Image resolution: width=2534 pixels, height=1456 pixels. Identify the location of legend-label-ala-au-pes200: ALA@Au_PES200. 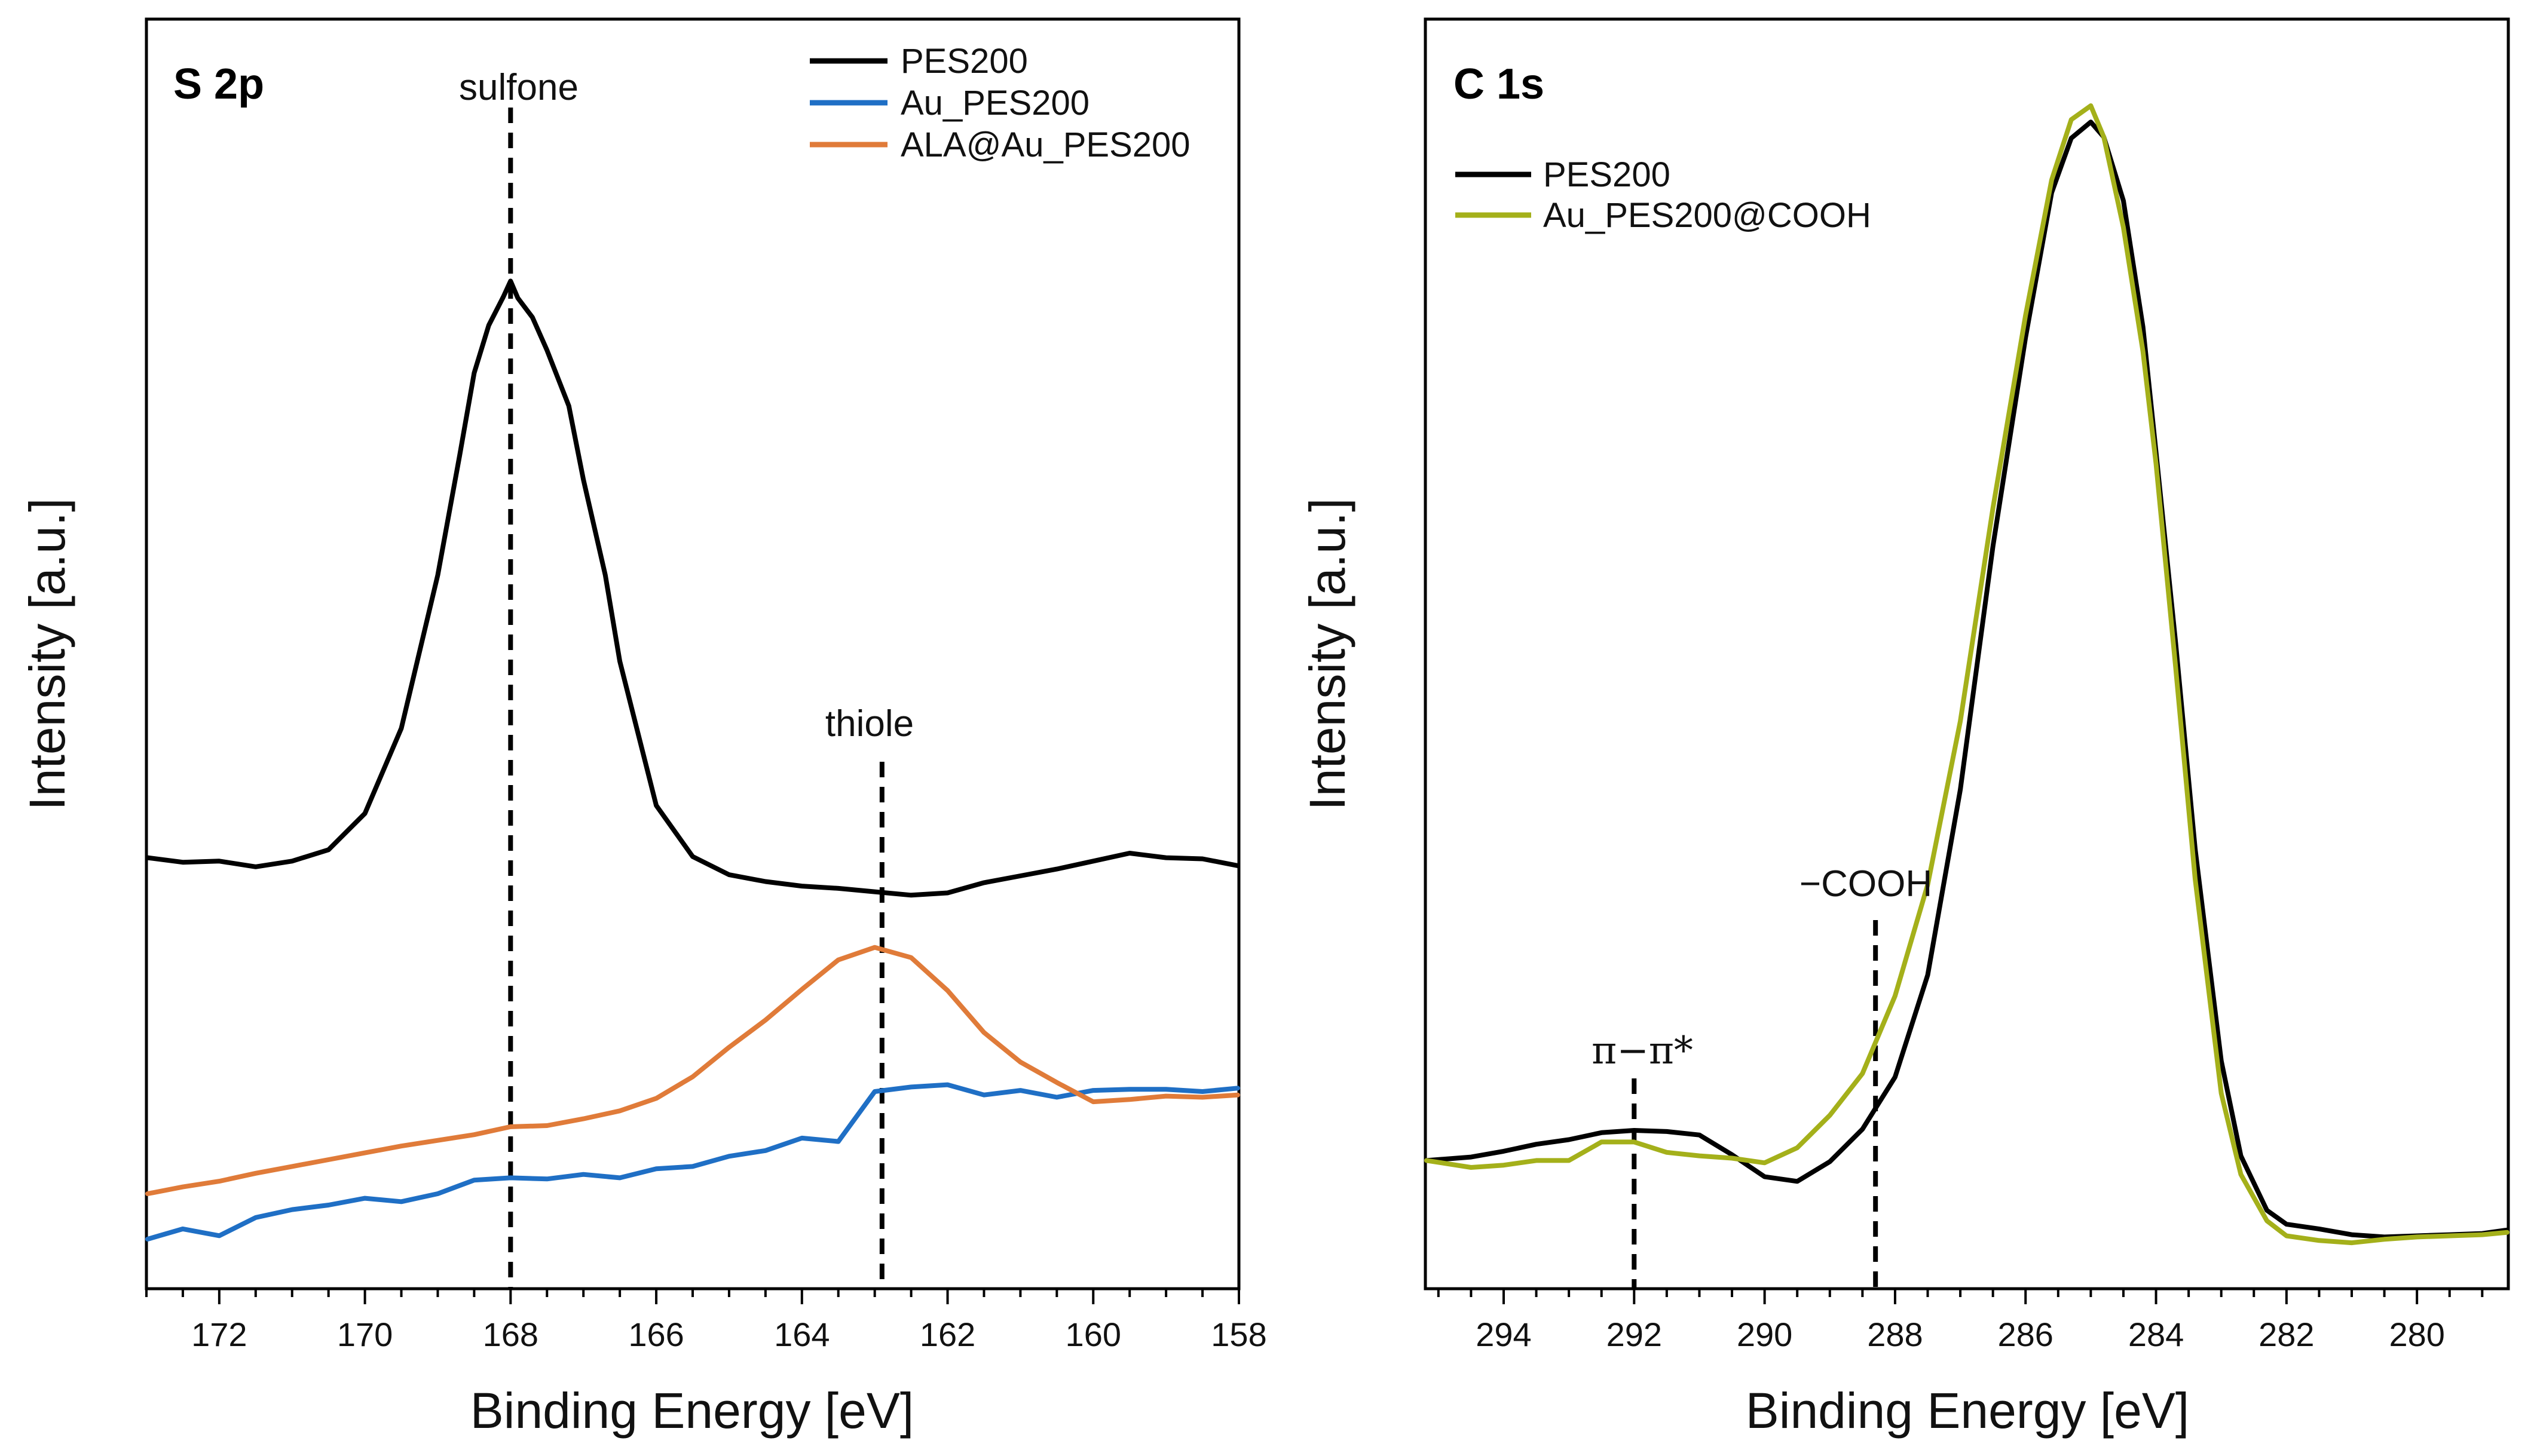
(1046, 144).